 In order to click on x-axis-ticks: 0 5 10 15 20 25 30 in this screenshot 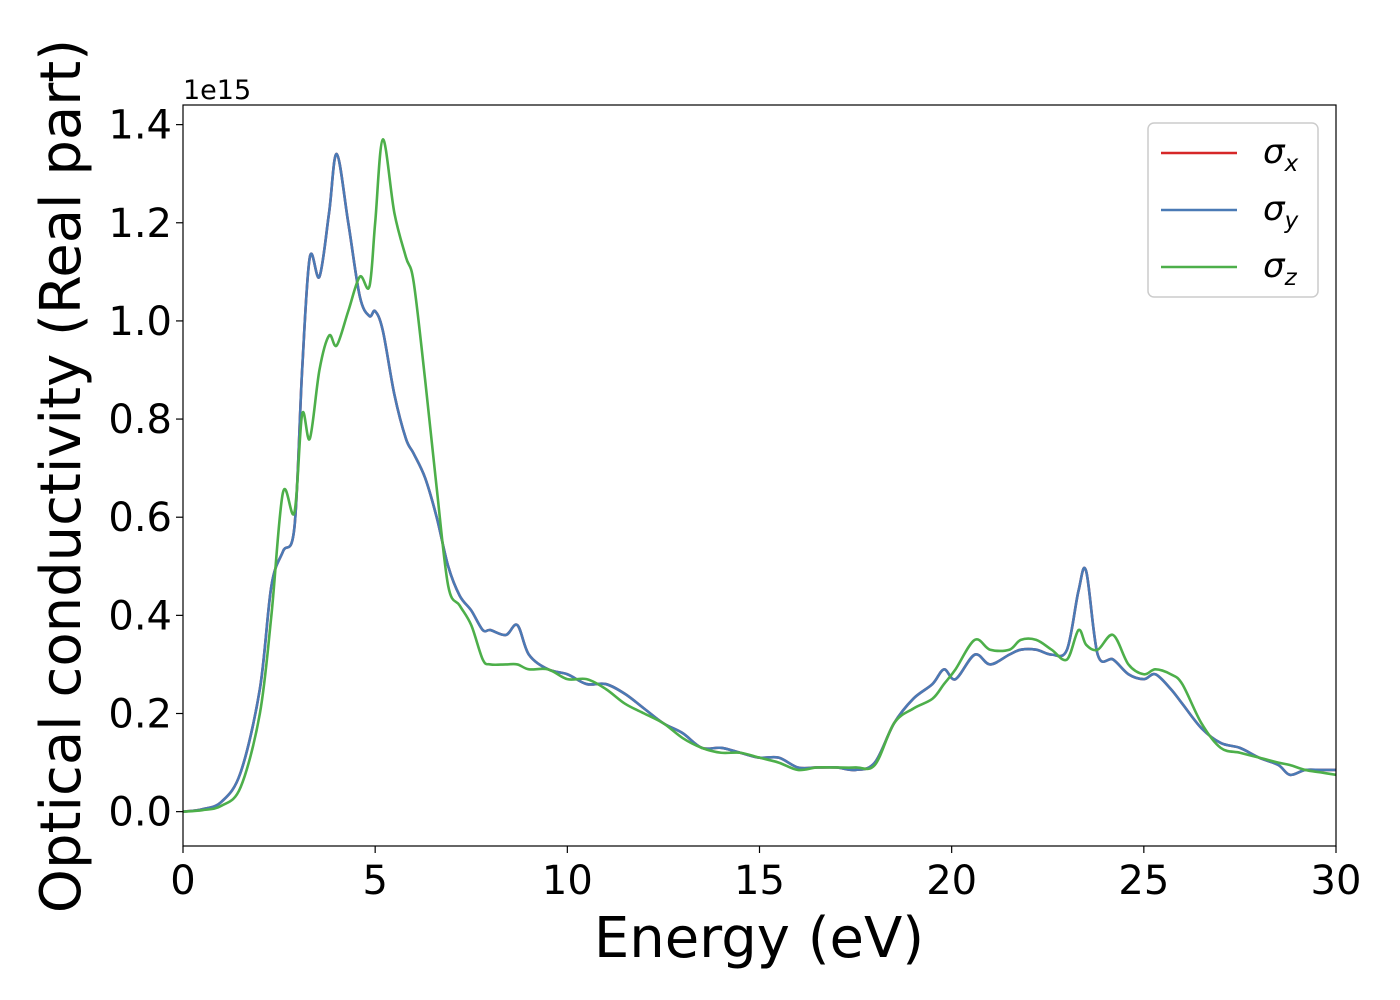, I will do `click(765, 875)`.